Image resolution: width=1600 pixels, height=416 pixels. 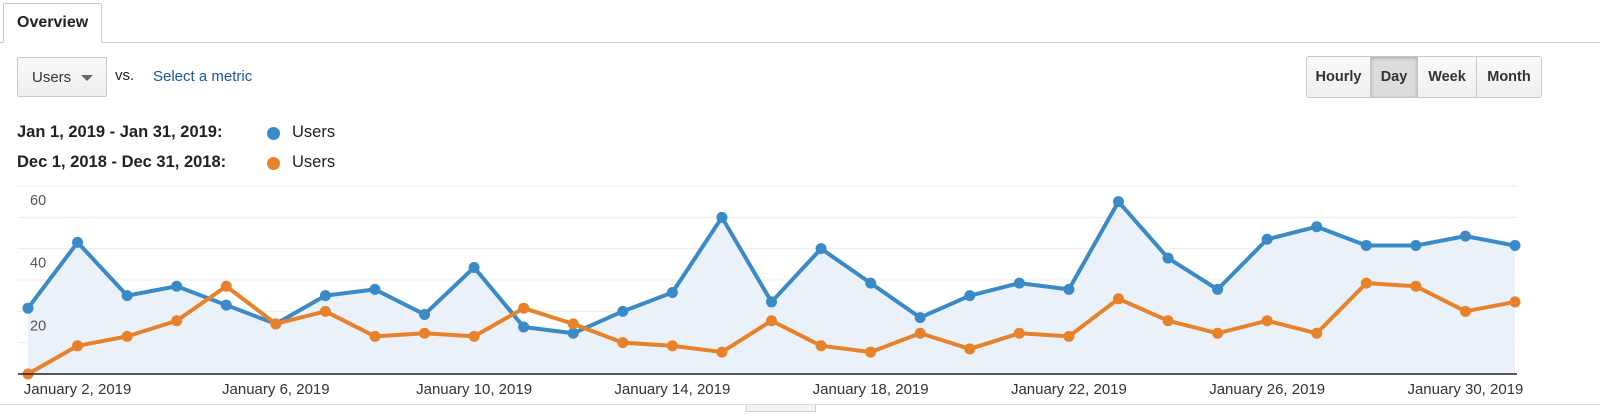 What do you see at coordinates (800, 21) in the screenshot?
I see `tab-bar: Overview` at bounding box center [800, 21].